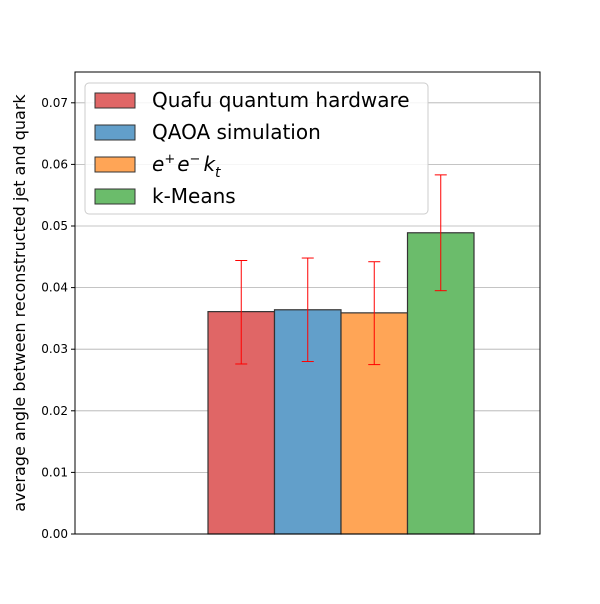 The width and height of the screenshot is (600, 604). What do you see at coordinates (54, 349) in the screenshot?
I see `y-tick-label: 0.03` at bounding box center [54, 349].